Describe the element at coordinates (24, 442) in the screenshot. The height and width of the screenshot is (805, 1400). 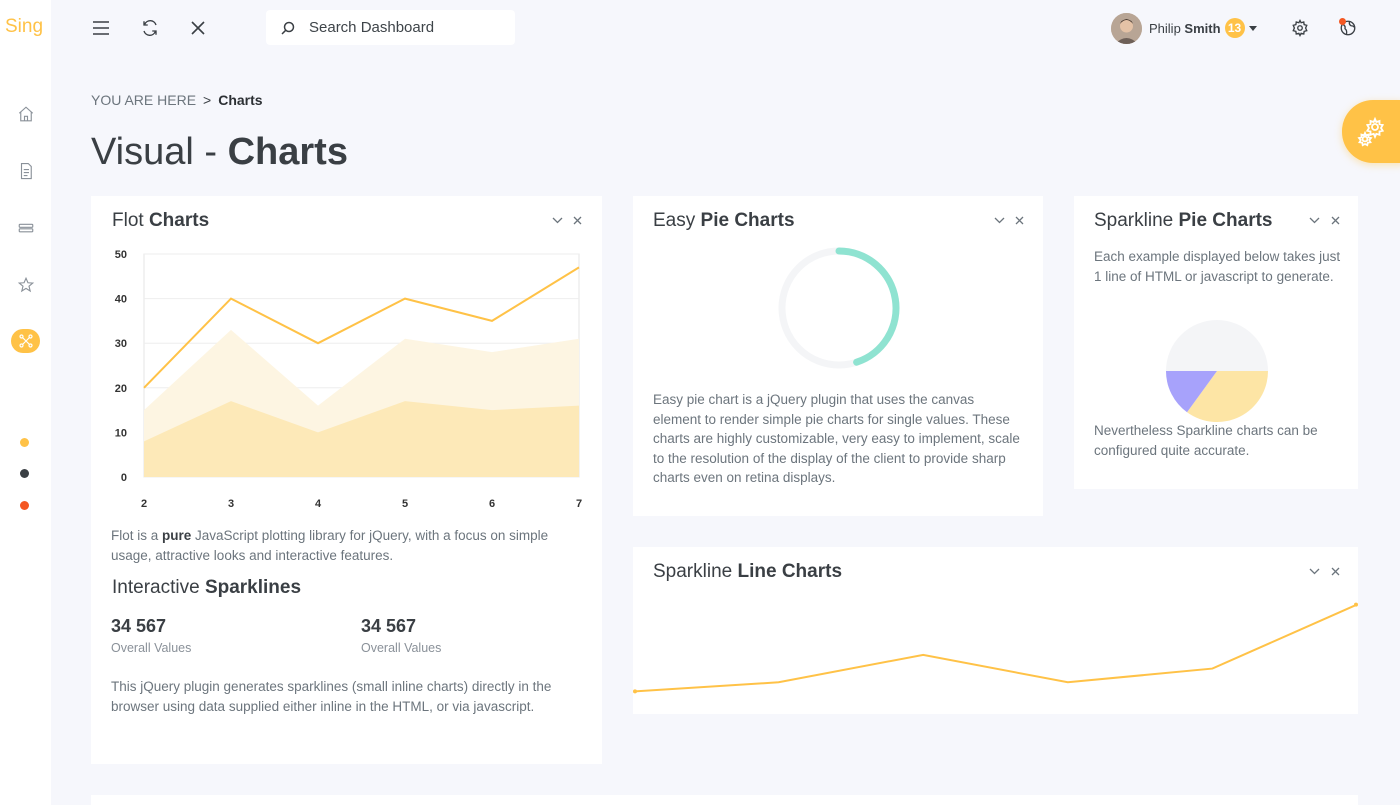
I see `status-dot-yellow` at that location.